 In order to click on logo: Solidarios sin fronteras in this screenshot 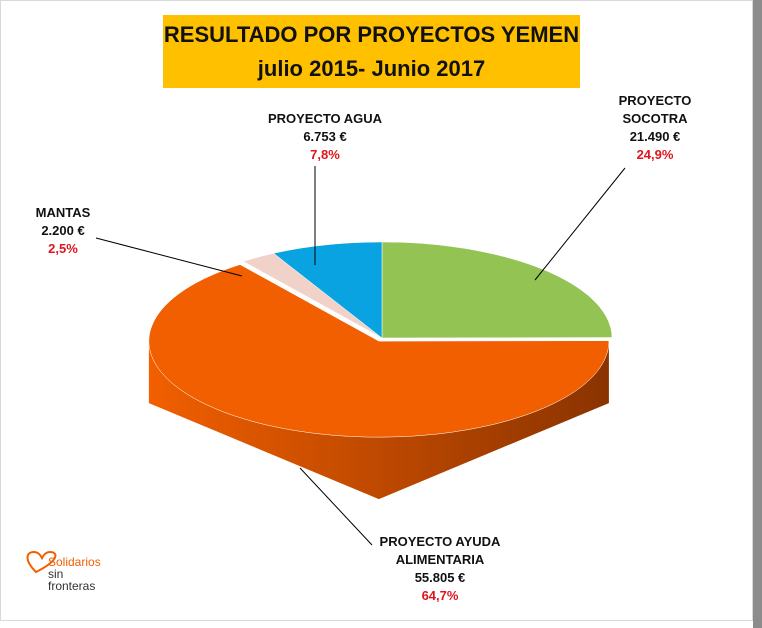, I will do `click(74, 574)`.